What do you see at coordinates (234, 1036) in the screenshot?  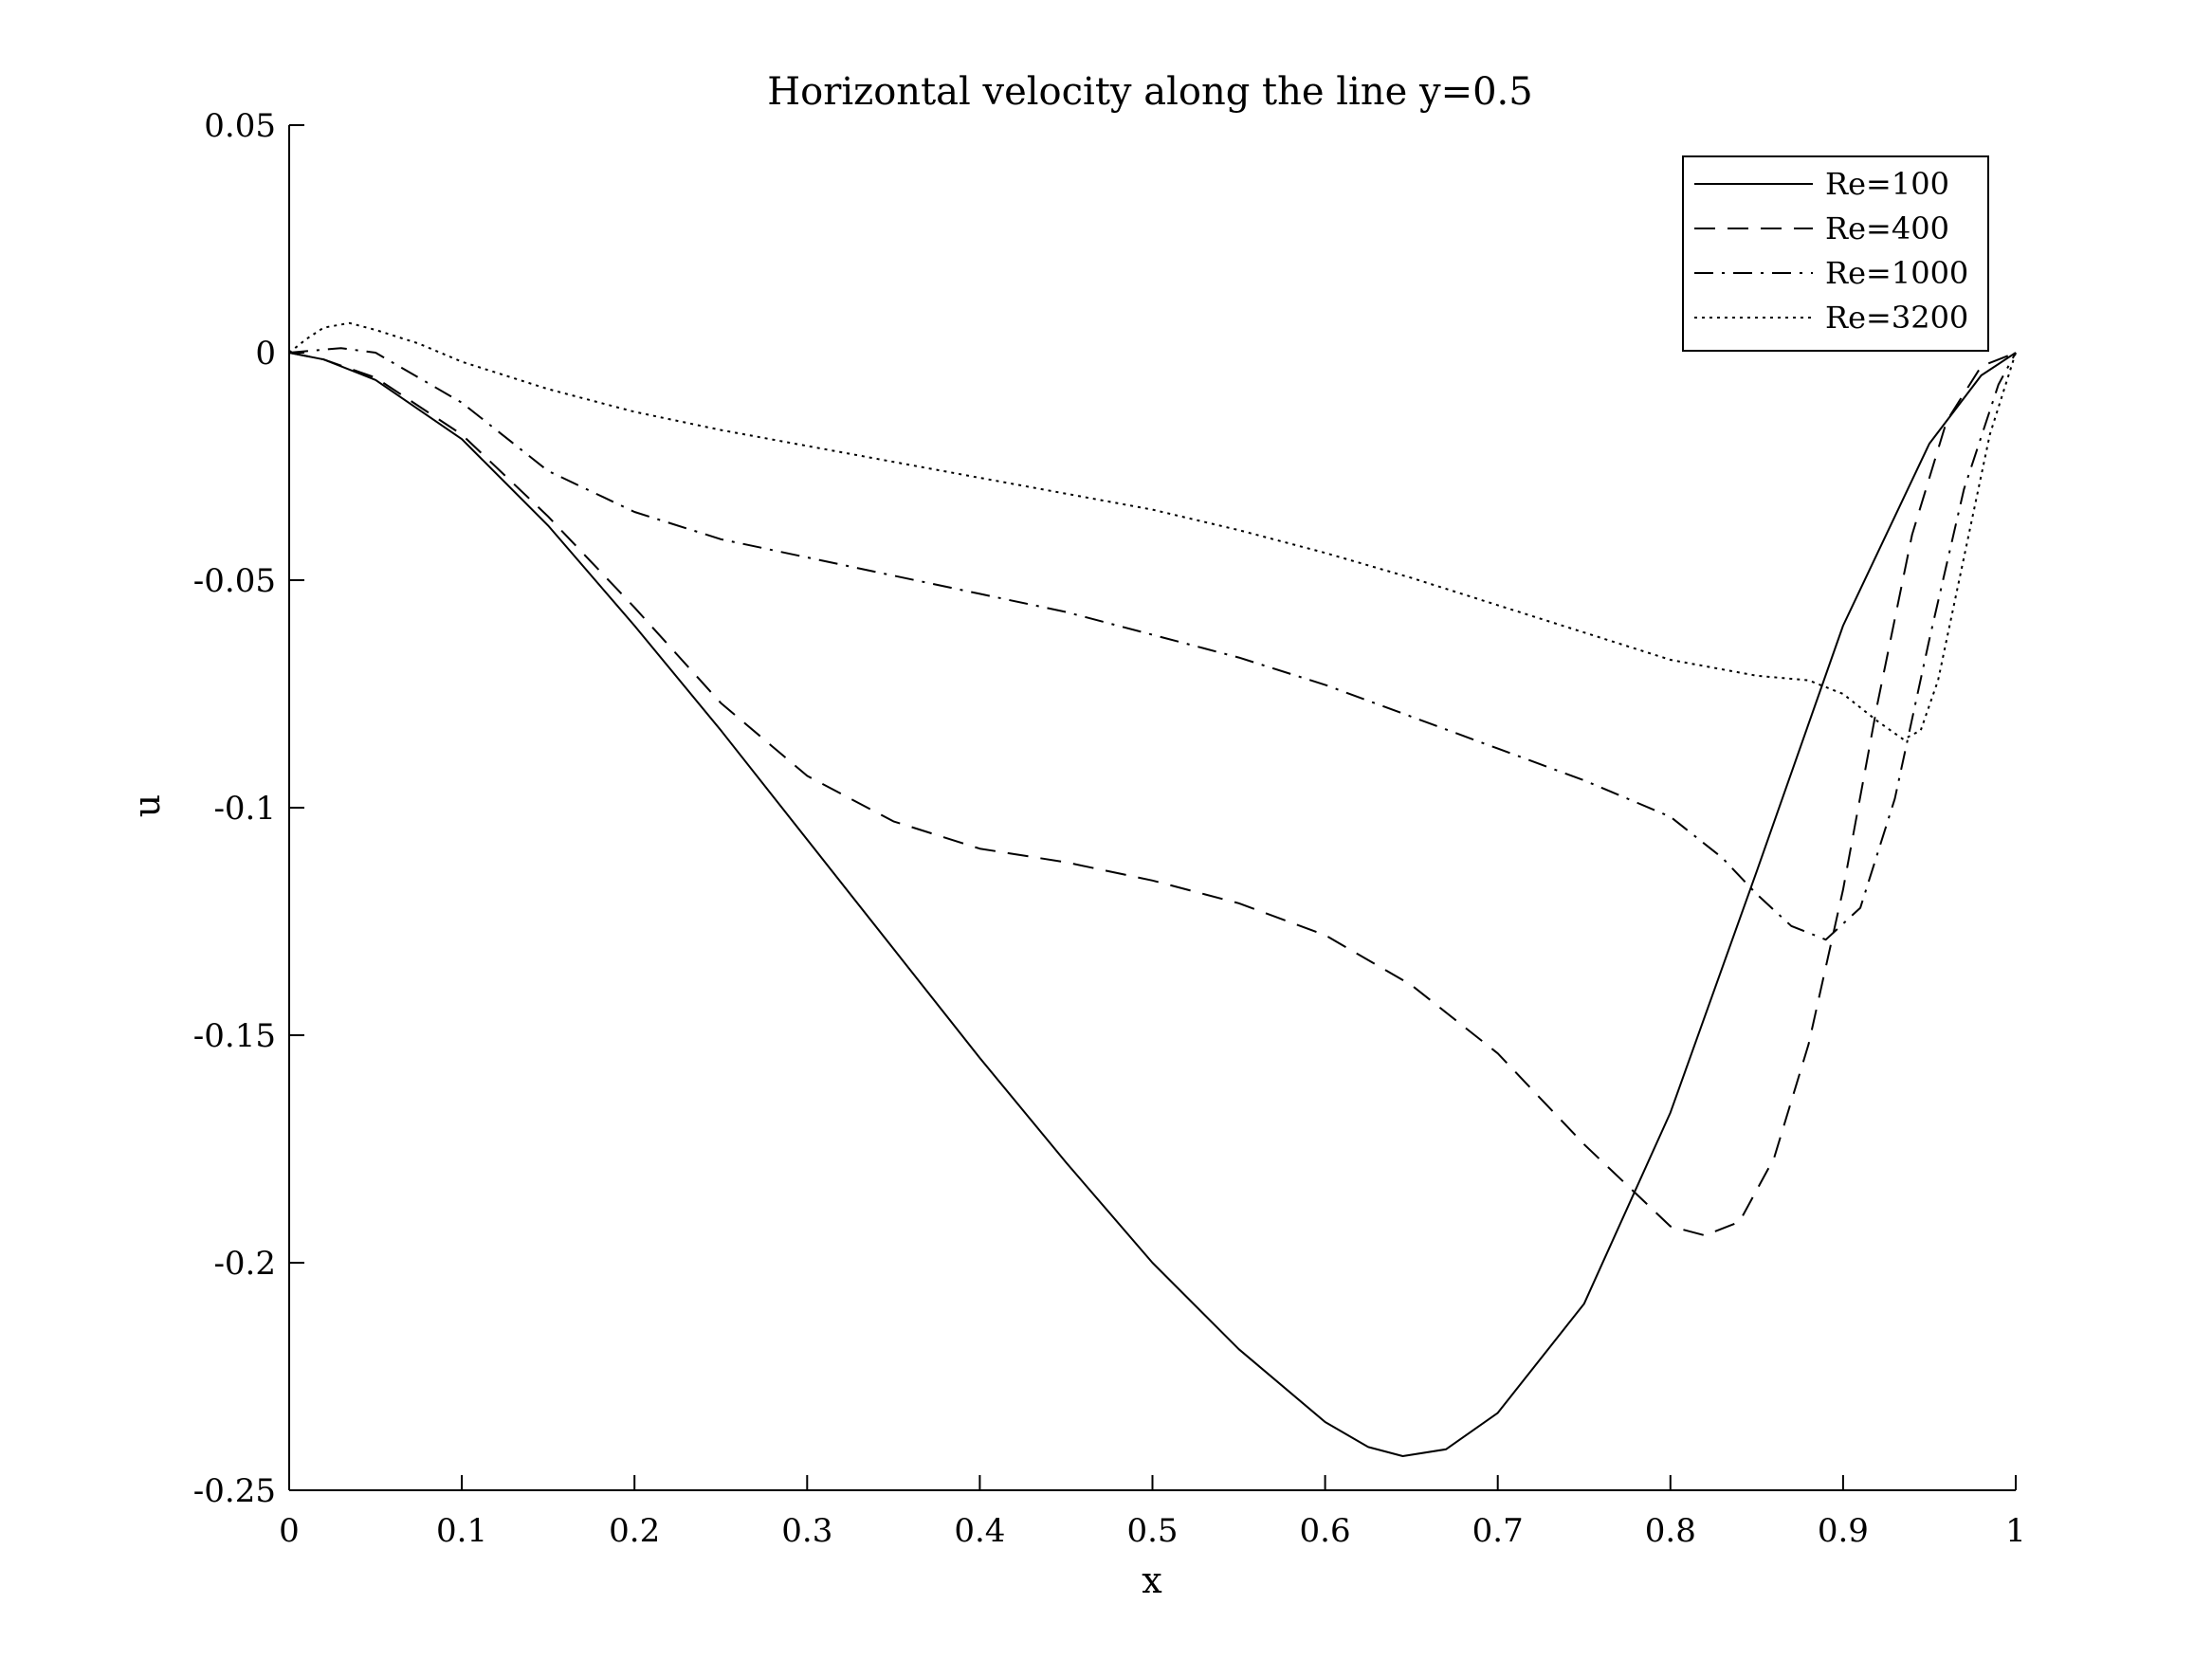 I see `y-tick-label: -0.15` at bounding box center [234, 1036].